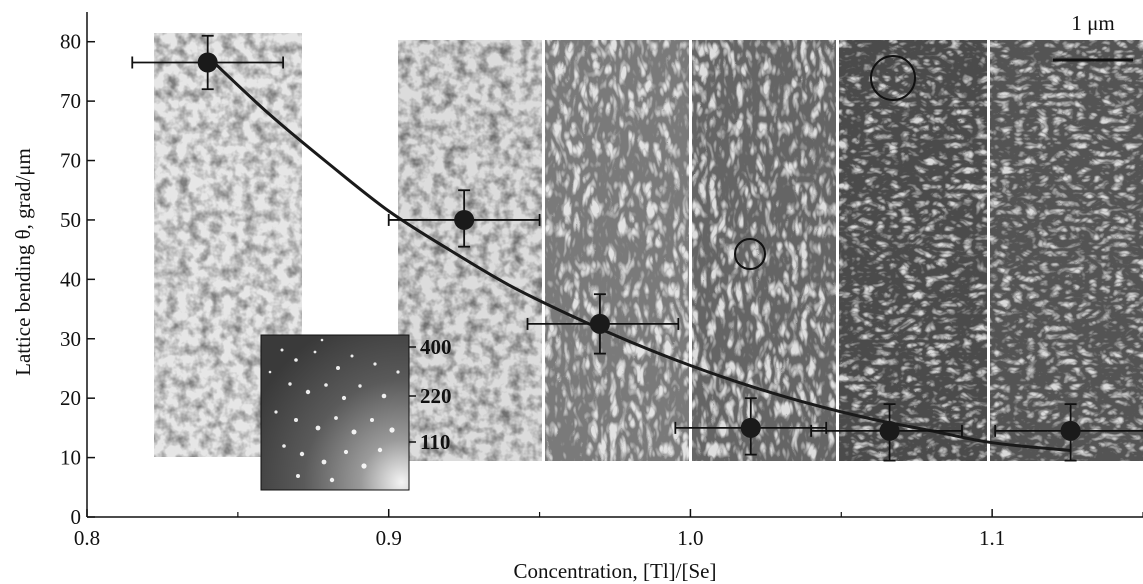  I want to click on y-tick-label: 50, so click(70, 220).